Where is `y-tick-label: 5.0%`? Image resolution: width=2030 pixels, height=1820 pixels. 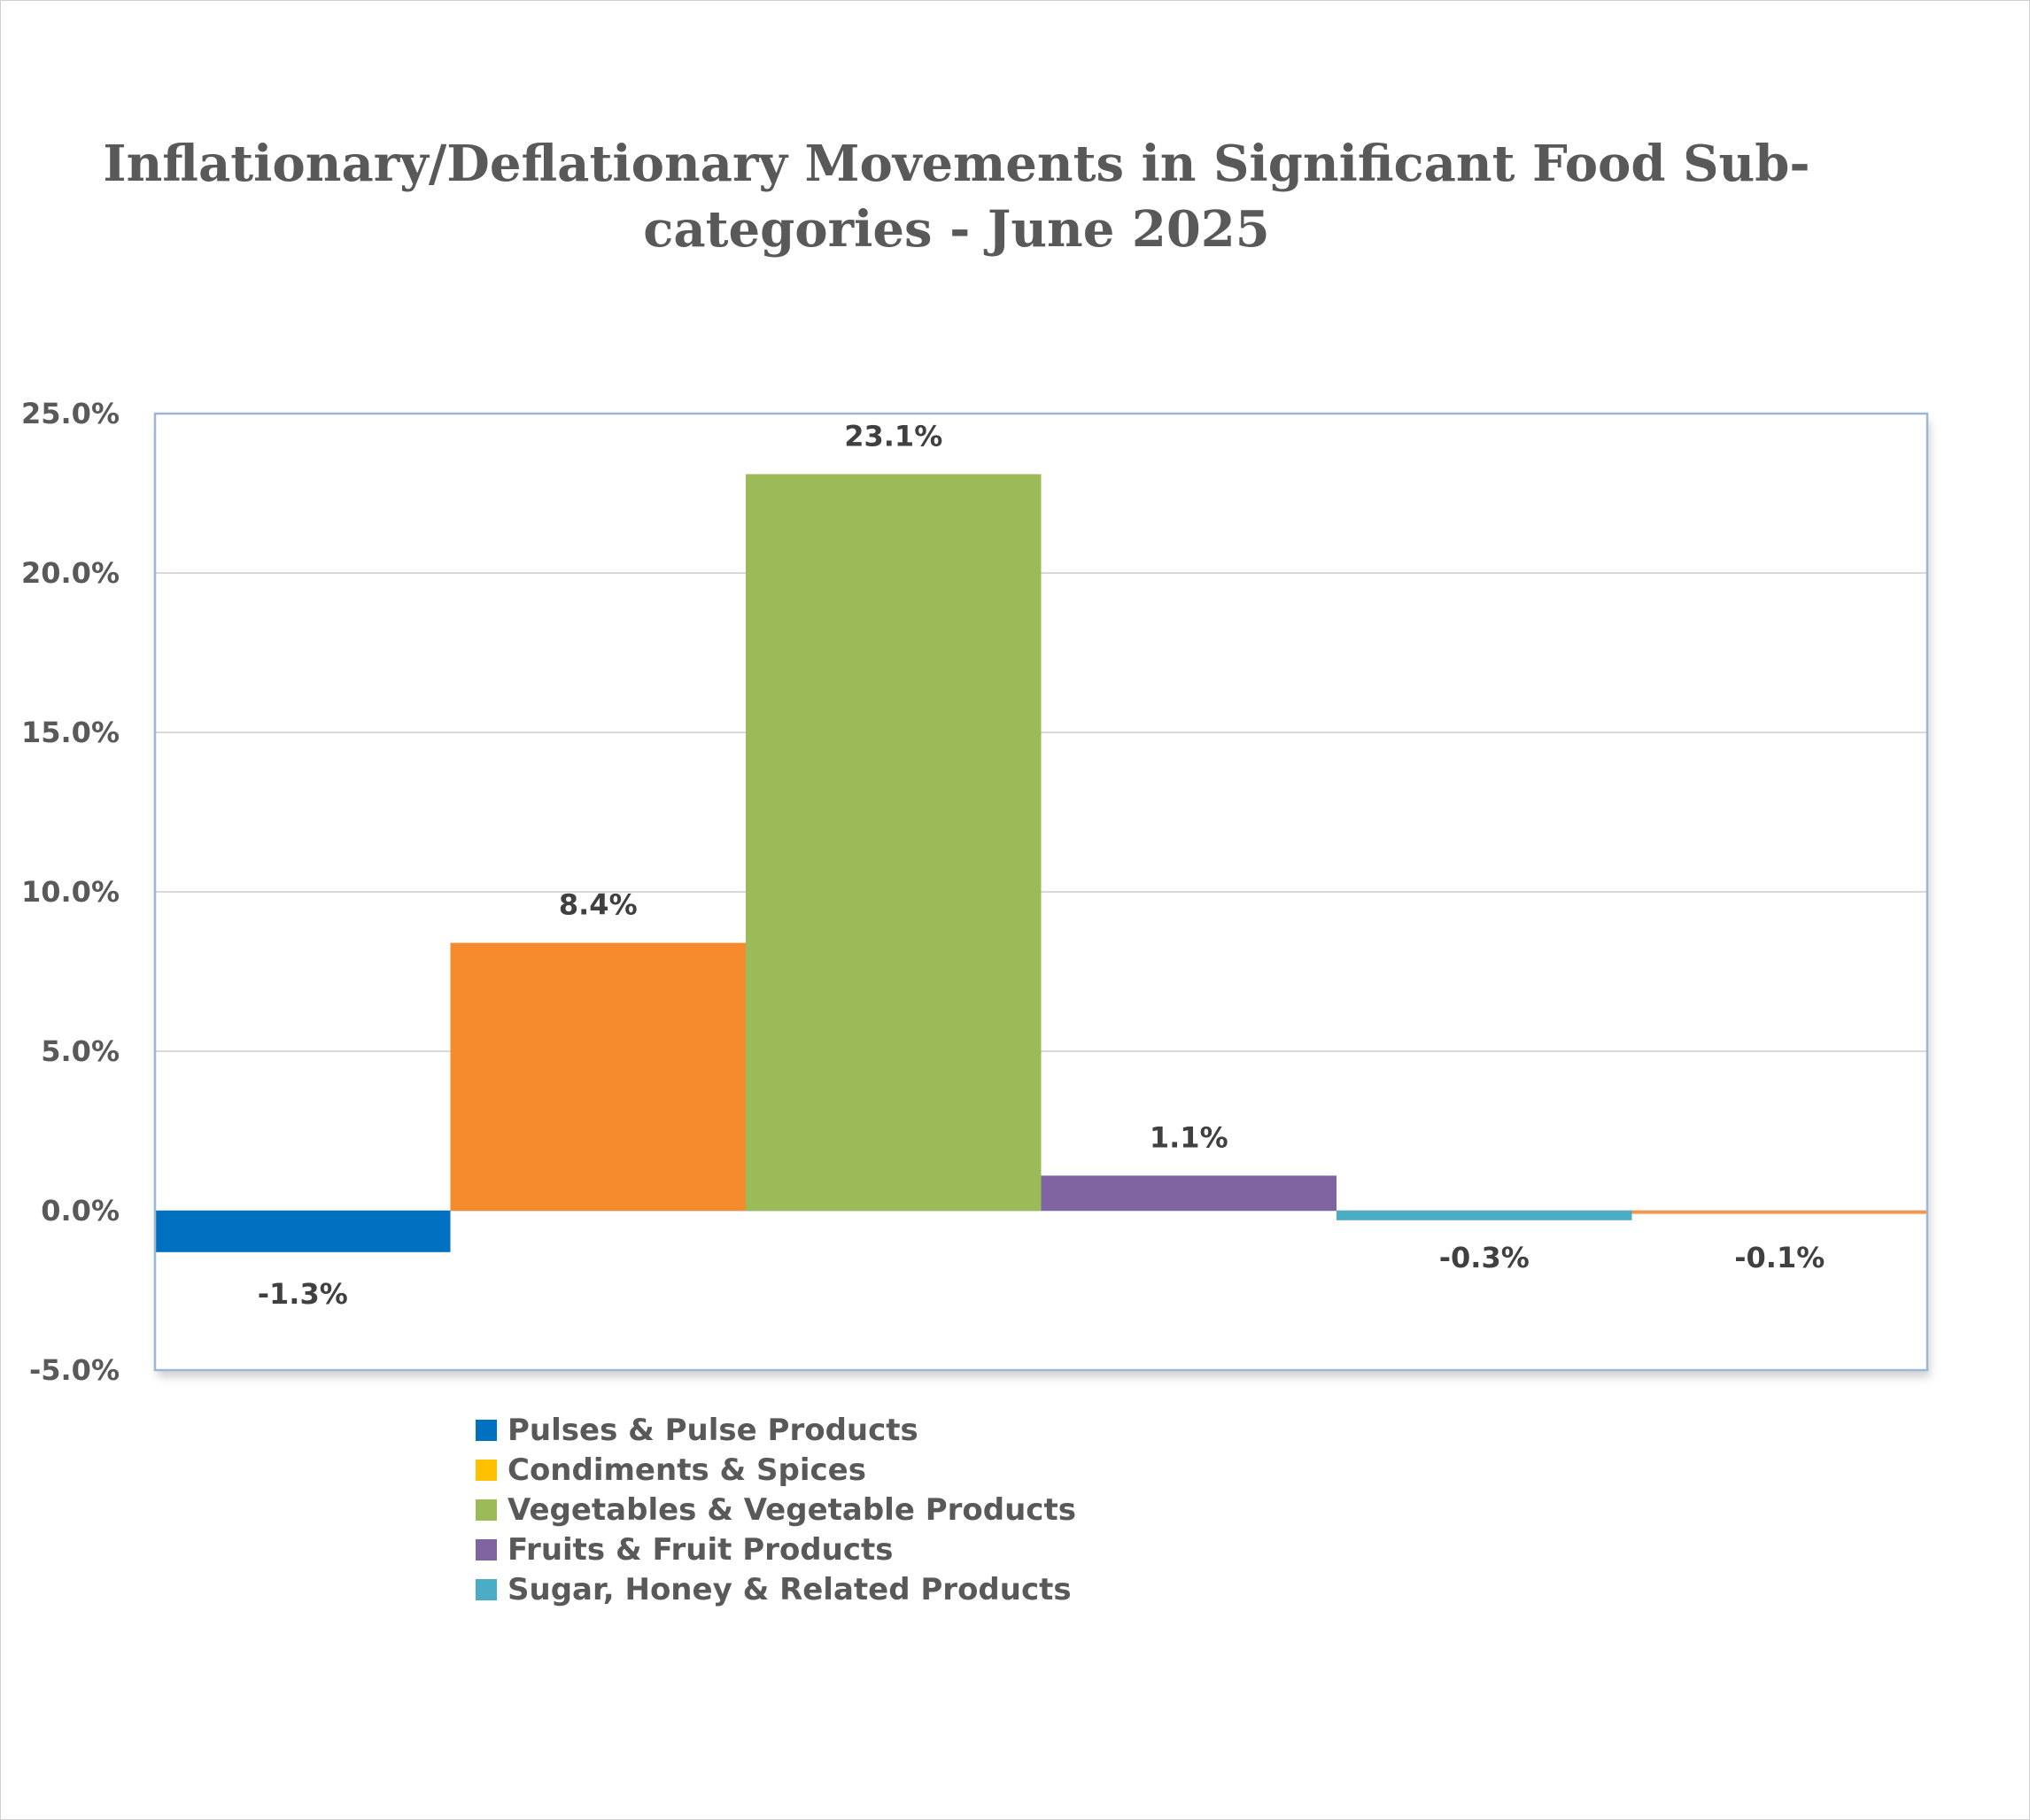 y-tick-label: 5.0% is located at coordinates (80, 1051).